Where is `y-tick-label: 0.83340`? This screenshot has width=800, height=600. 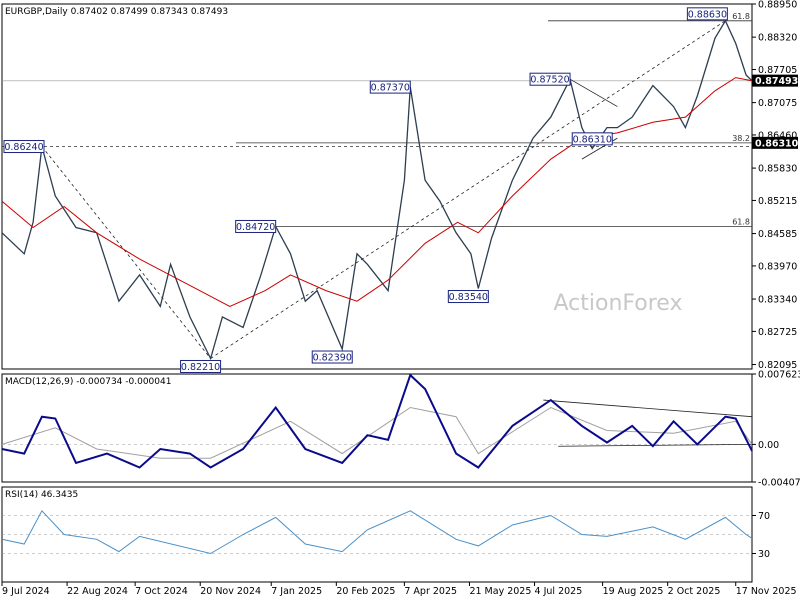
y-tick-label: 0.83340 is located at coordinates (777, 300).